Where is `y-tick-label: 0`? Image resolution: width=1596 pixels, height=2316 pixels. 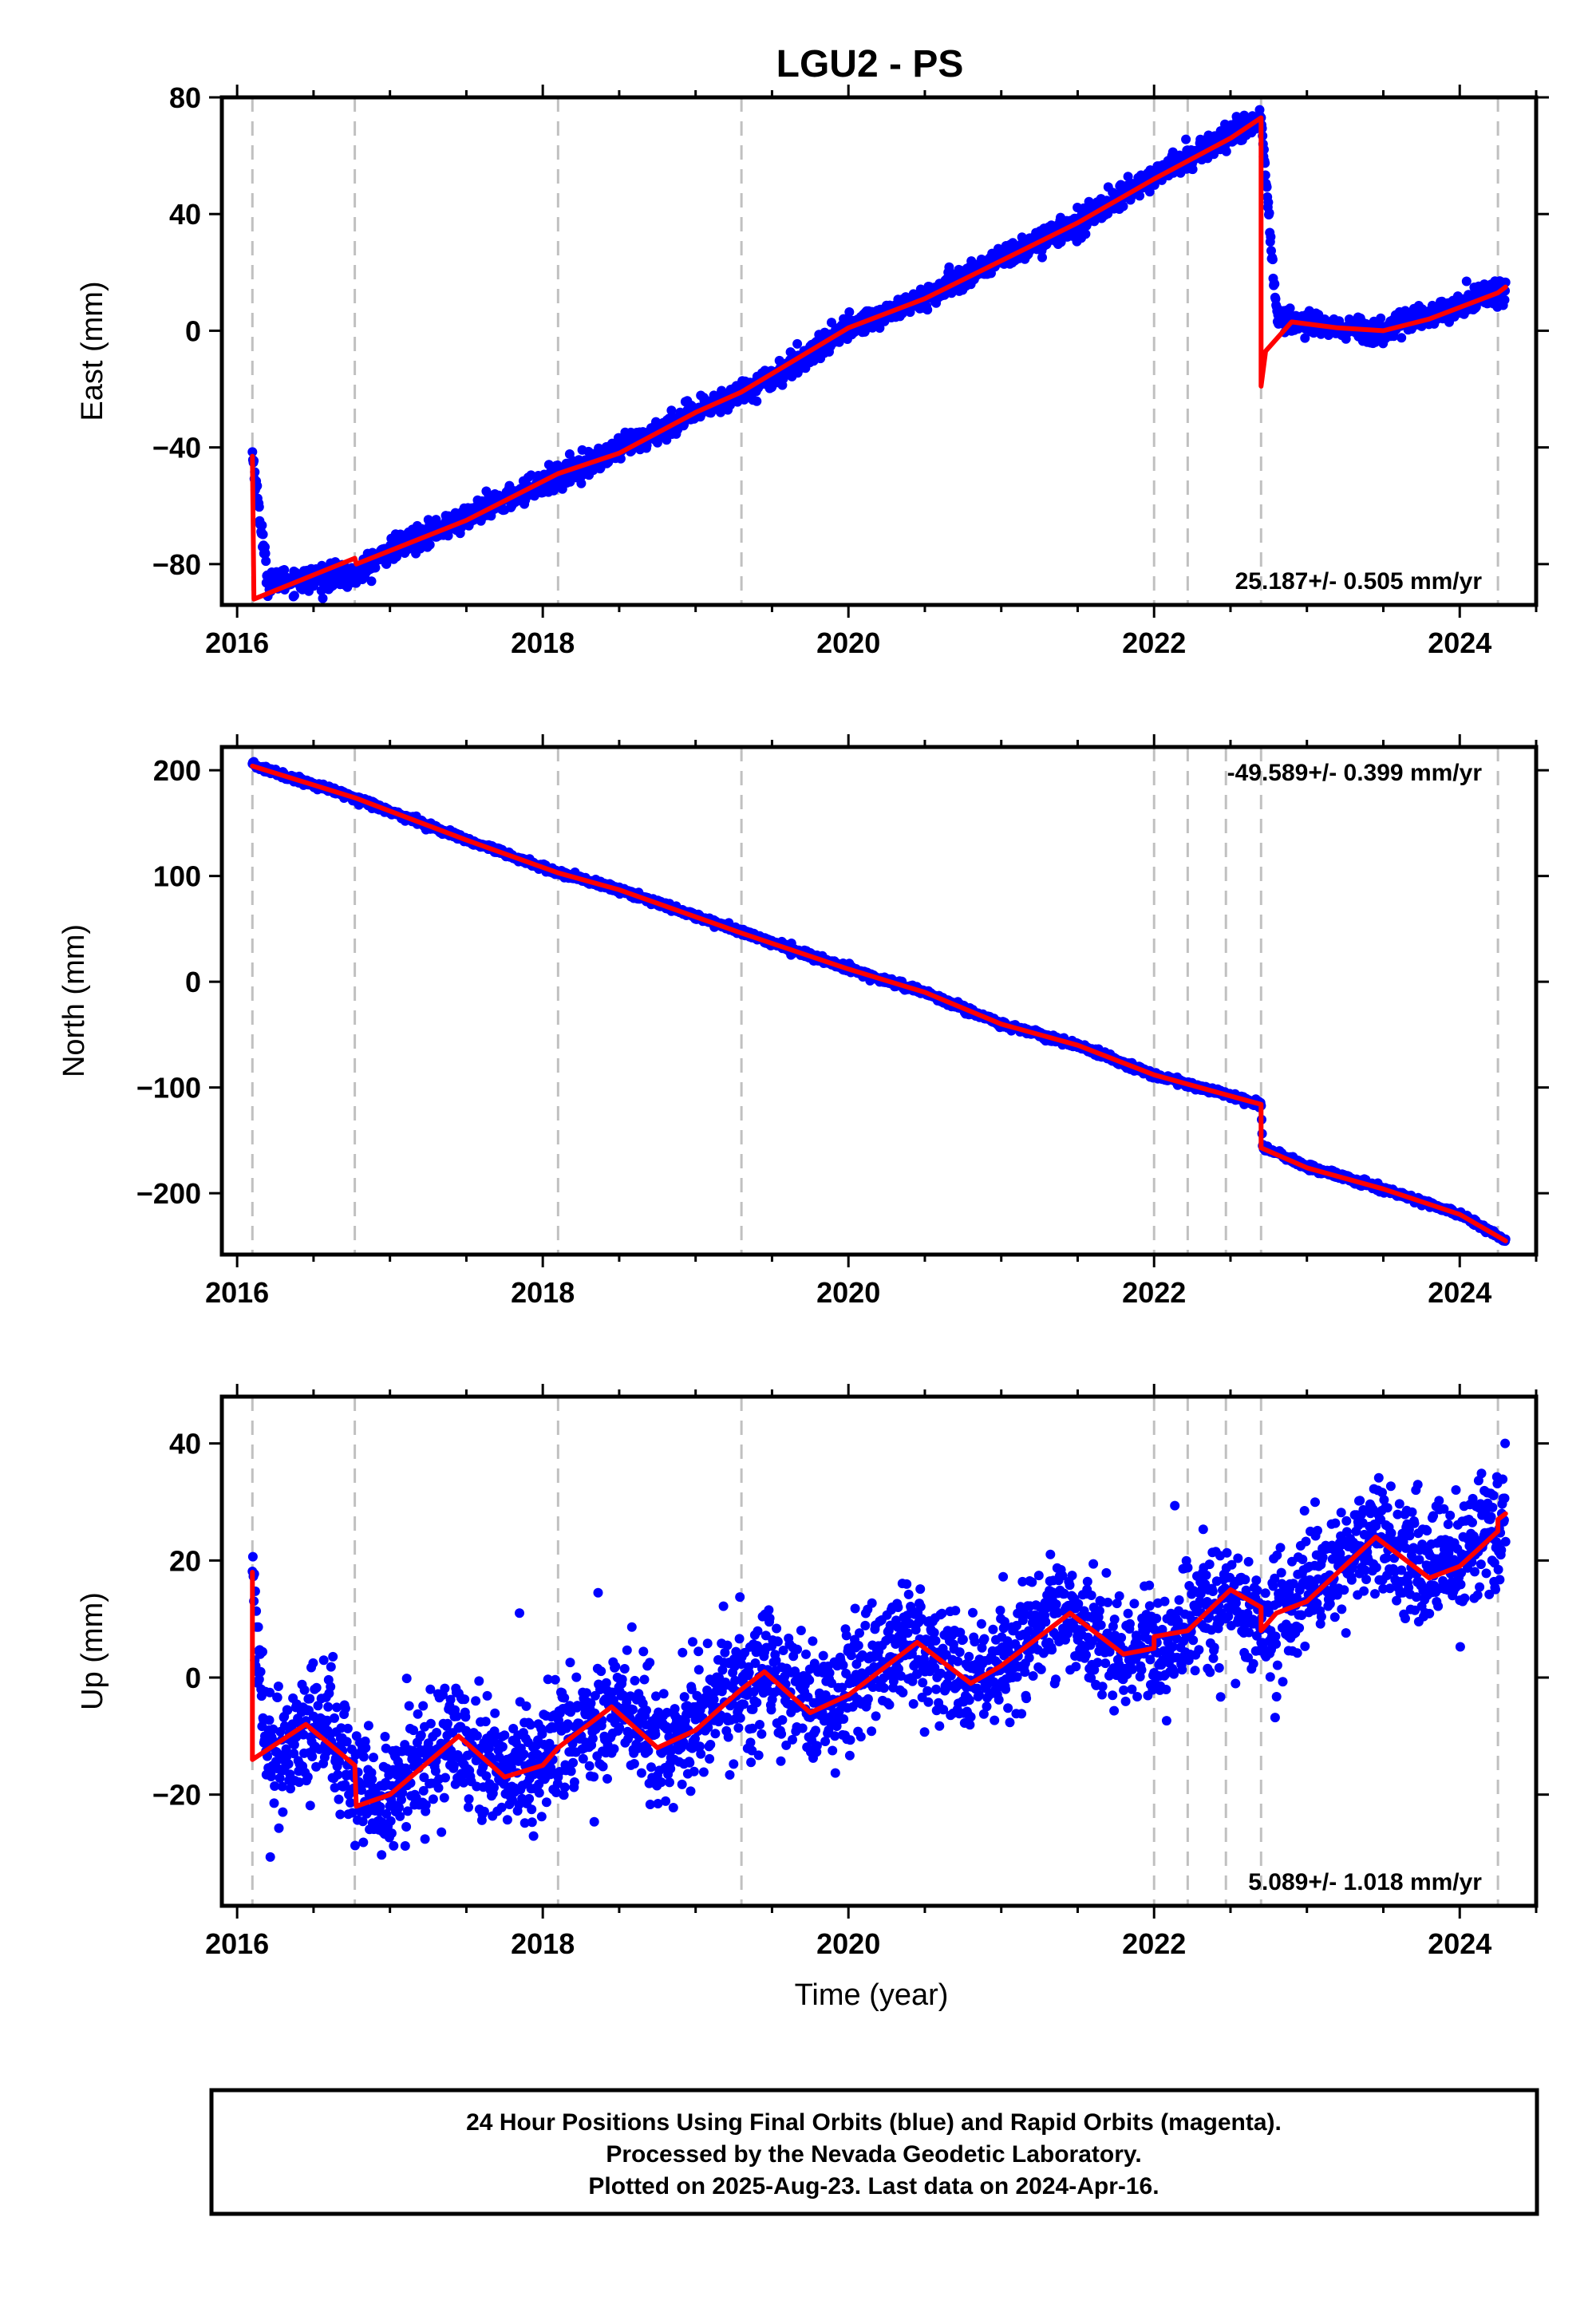
y-tick-label: 0 is located at coordinates (193, 330).